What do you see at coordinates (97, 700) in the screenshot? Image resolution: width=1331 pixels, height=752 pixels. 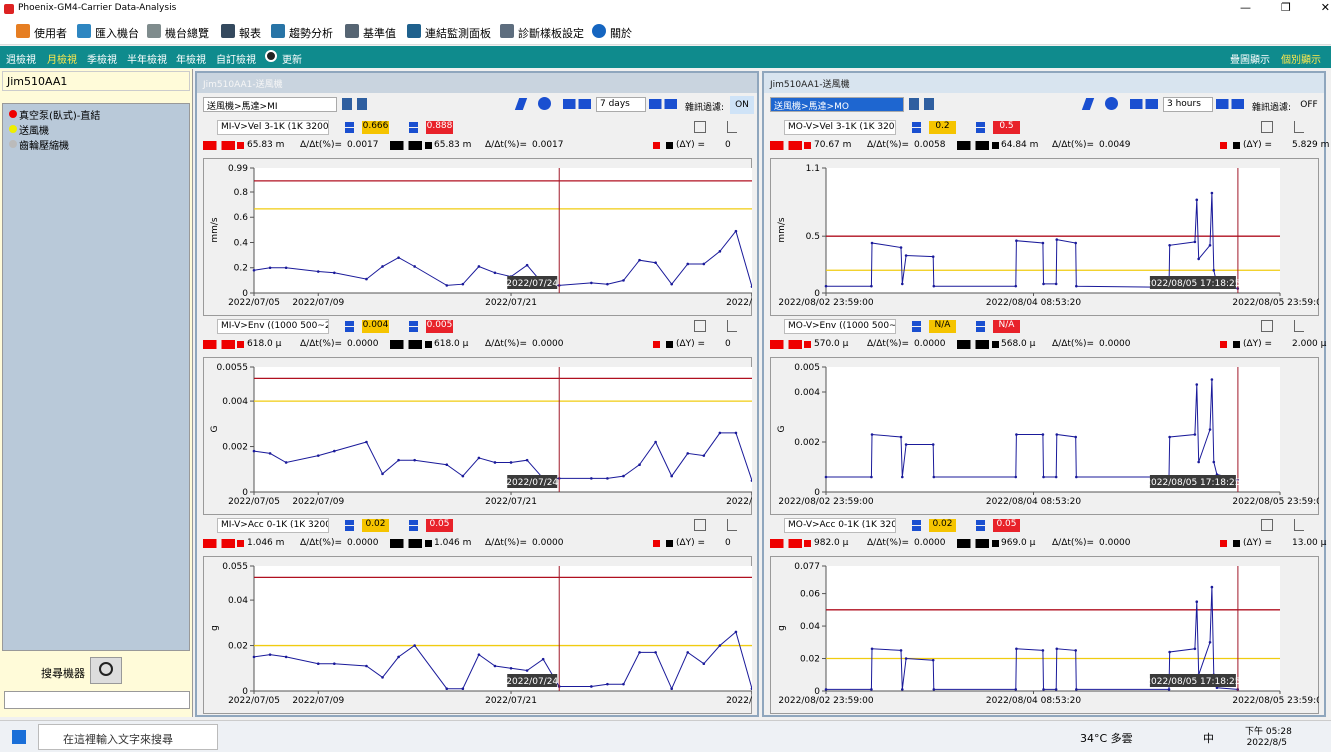 I see `search-input` at bounding box center [97, 700].